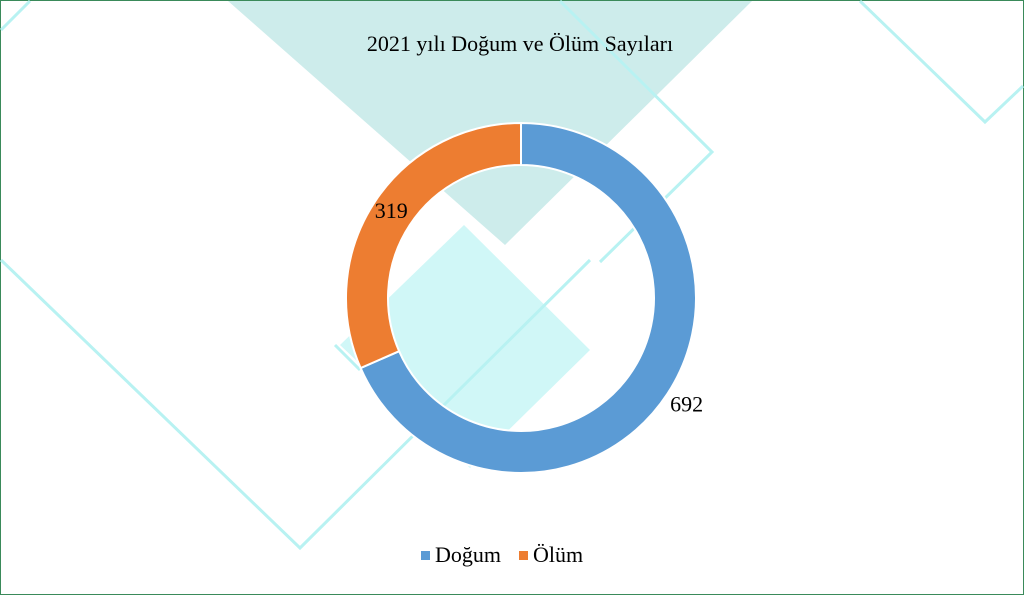 The height and width of the screenshot is (596, 1025). Describe the element at coordinates (558, 554) in the screenshot. I see `legend-label: Ölüm` at that location.